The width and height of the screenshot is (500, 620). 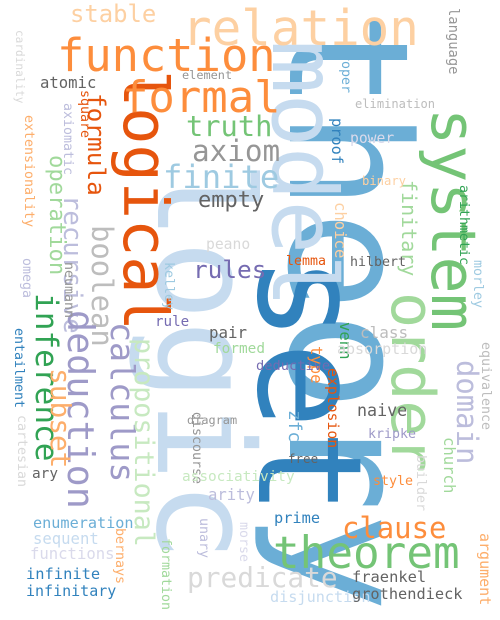 I want to click on word-kelley: kelley, so click(x=168, y=286).